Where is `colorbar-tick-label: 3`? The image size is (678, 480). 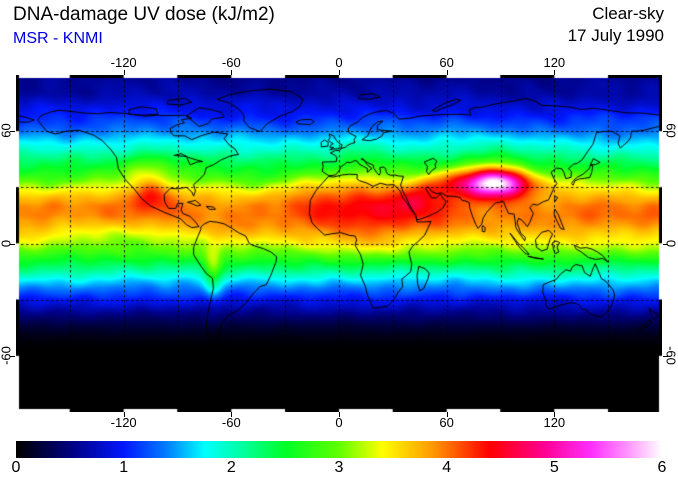
colorbar-tick-label: 3 is located at coordinates (339, 467).